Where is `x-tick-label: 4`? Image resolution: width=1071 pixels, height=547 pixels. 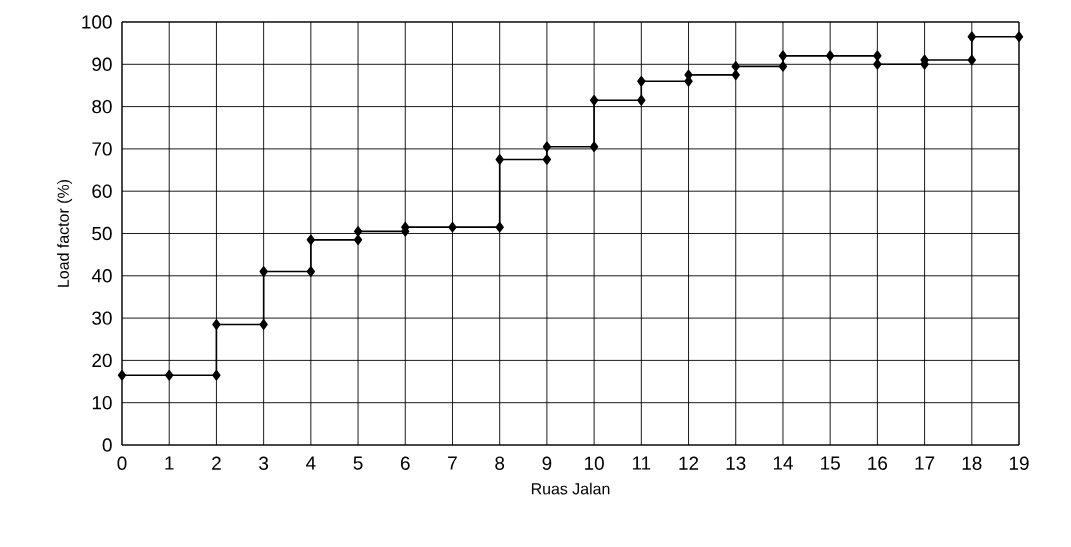 x-tick-label: 4 is located at coordinates (311, 463).